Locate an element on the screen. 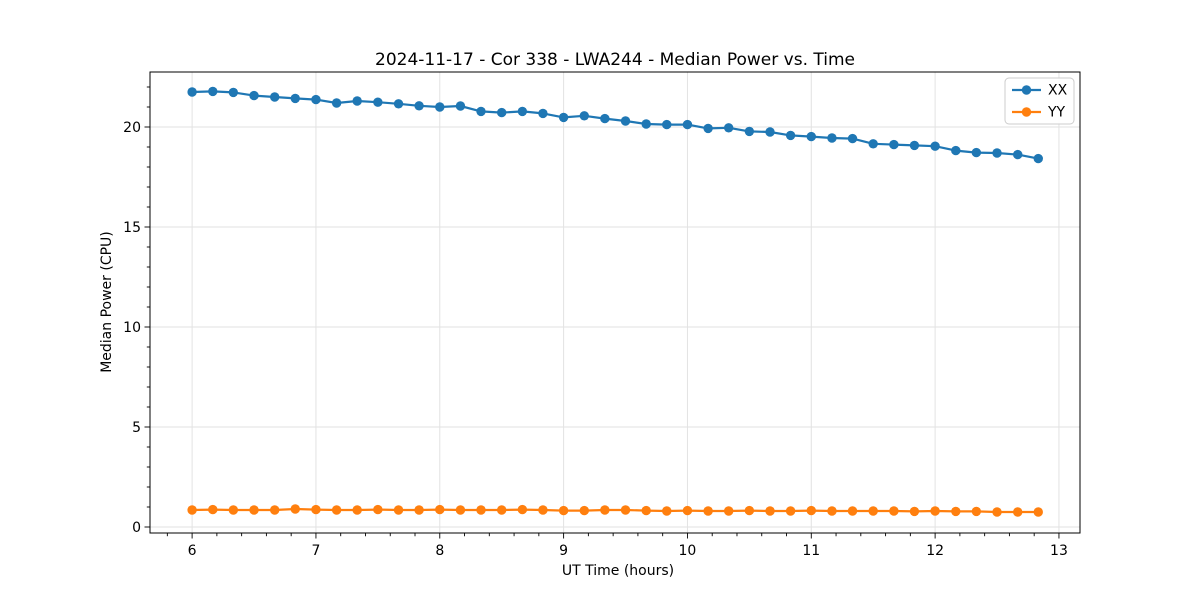 Image resolution: width=1200 pixels, height=600 pixels. x-tick-label-9: 9 is located at coordinates (563, 551).